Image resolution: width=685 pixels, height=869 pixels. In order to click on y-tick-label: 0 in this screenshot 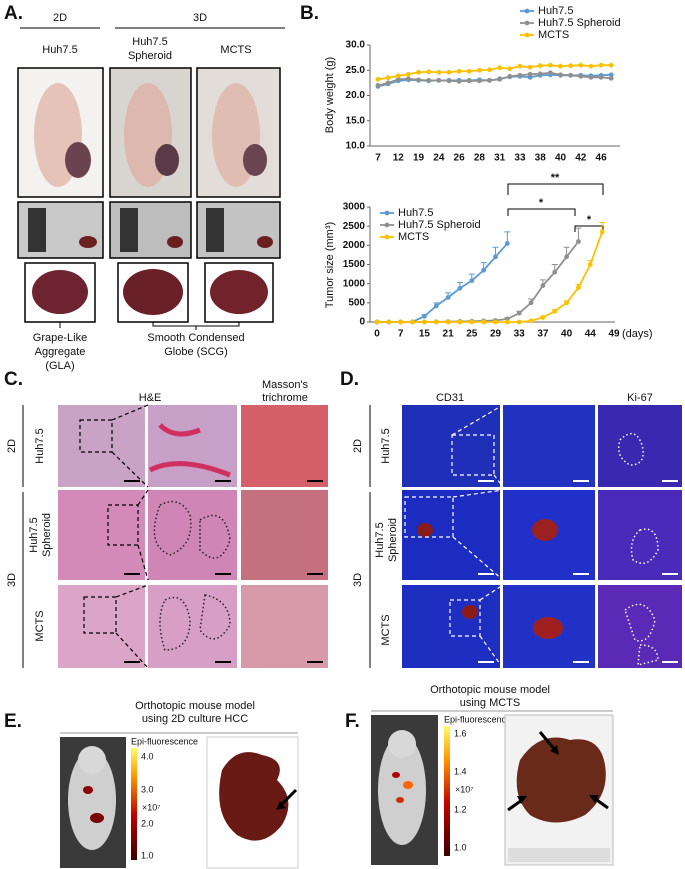, I will do `click(362, 322)`.